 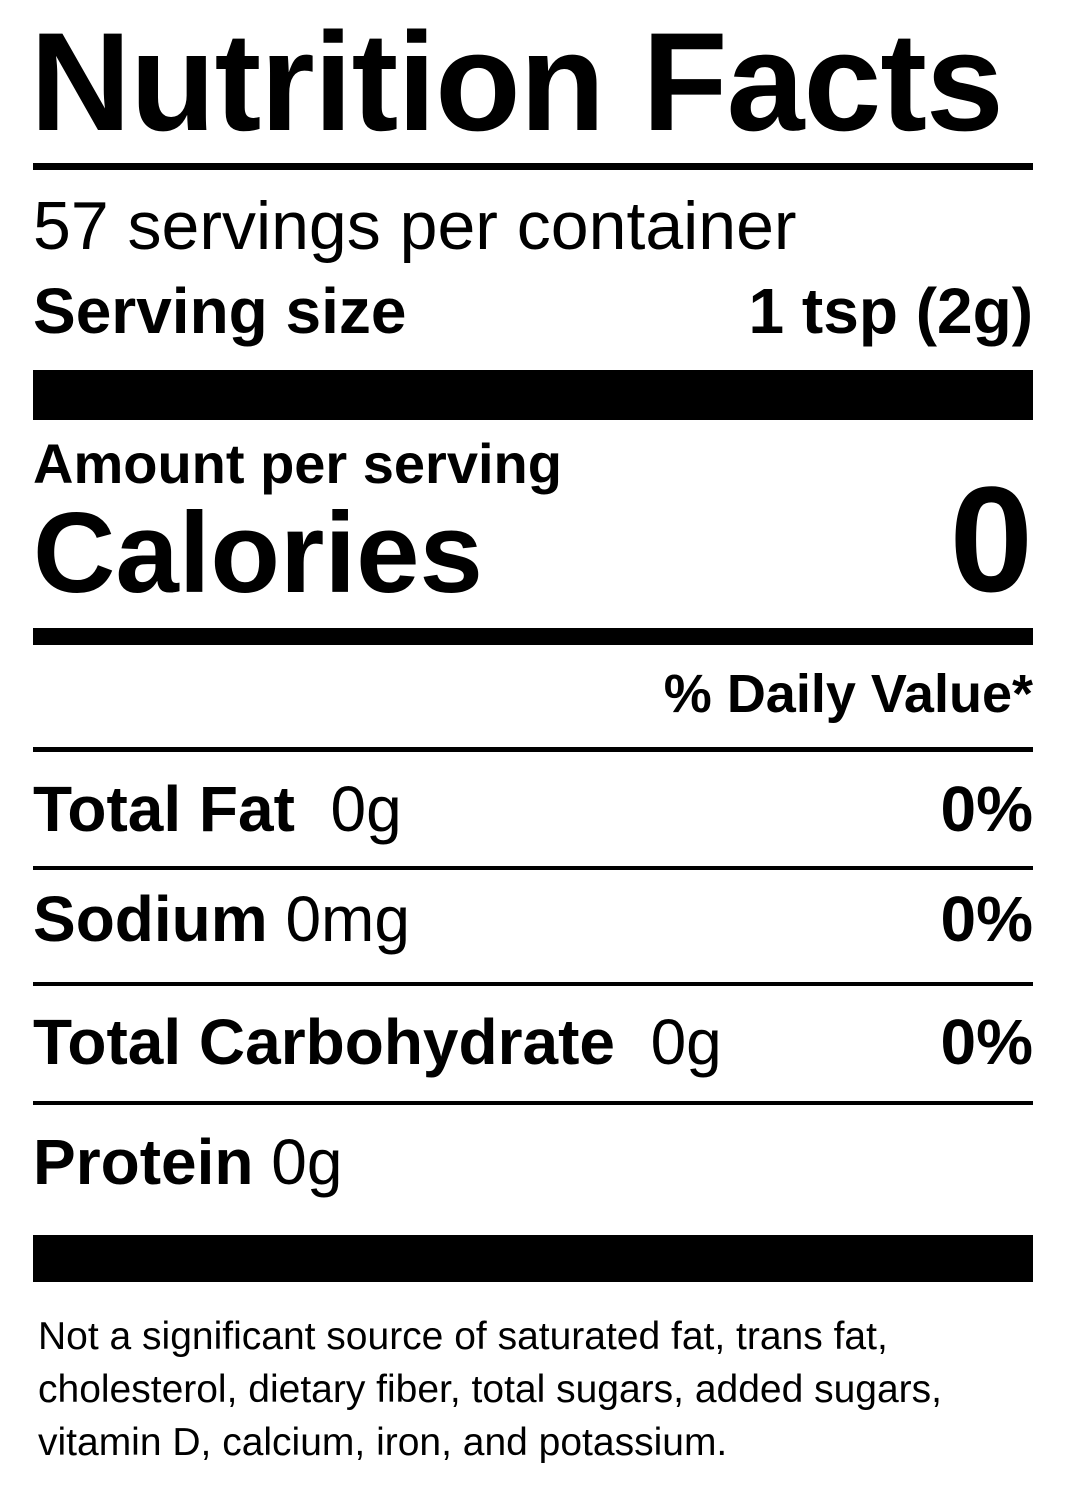 What do you see at coordinates (164, 809) in the screenshot?
I see `nutrient-name: Total Fat` at bounding box center [164, 809].